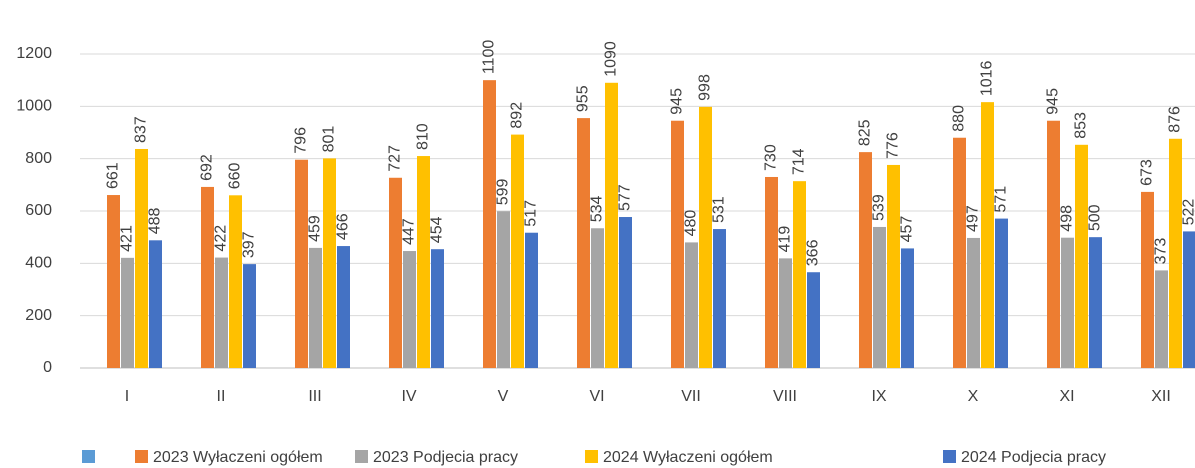 This screenshot has height=468, width=1195. Describe the element at coordinates (1033, 457) in the screenshot. I see `legend-label: 2024 Podjecia pracy` at that location.